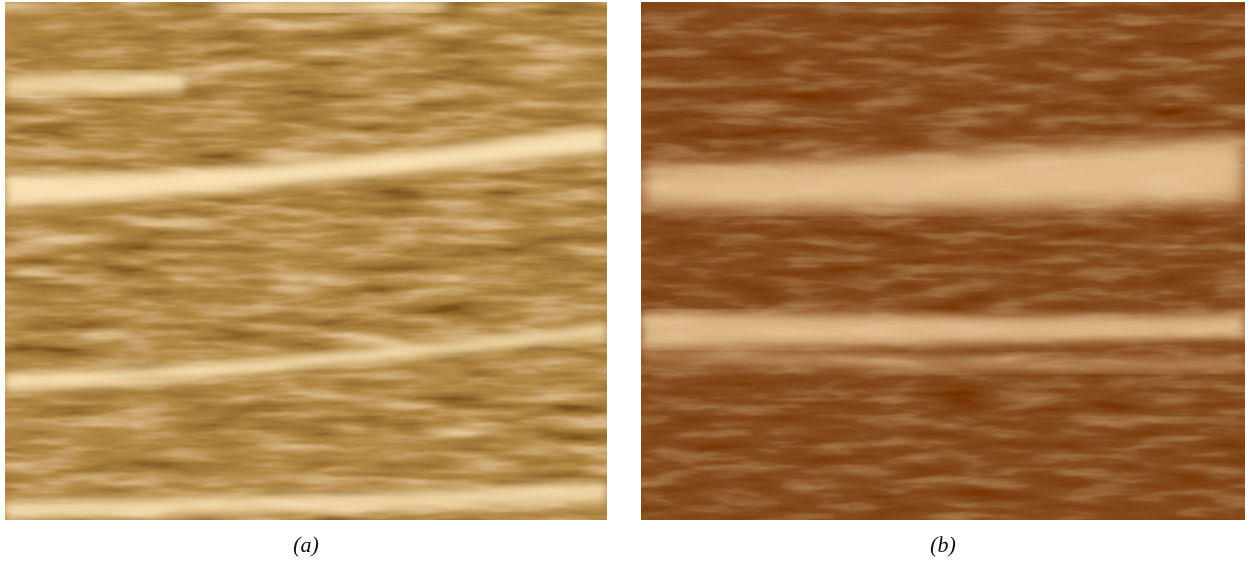 The image size is (1250, 561). What do you see at coordinates (306, 544) in the screenshot?
I see `caption: (a)` at bounding box center [306, 544].